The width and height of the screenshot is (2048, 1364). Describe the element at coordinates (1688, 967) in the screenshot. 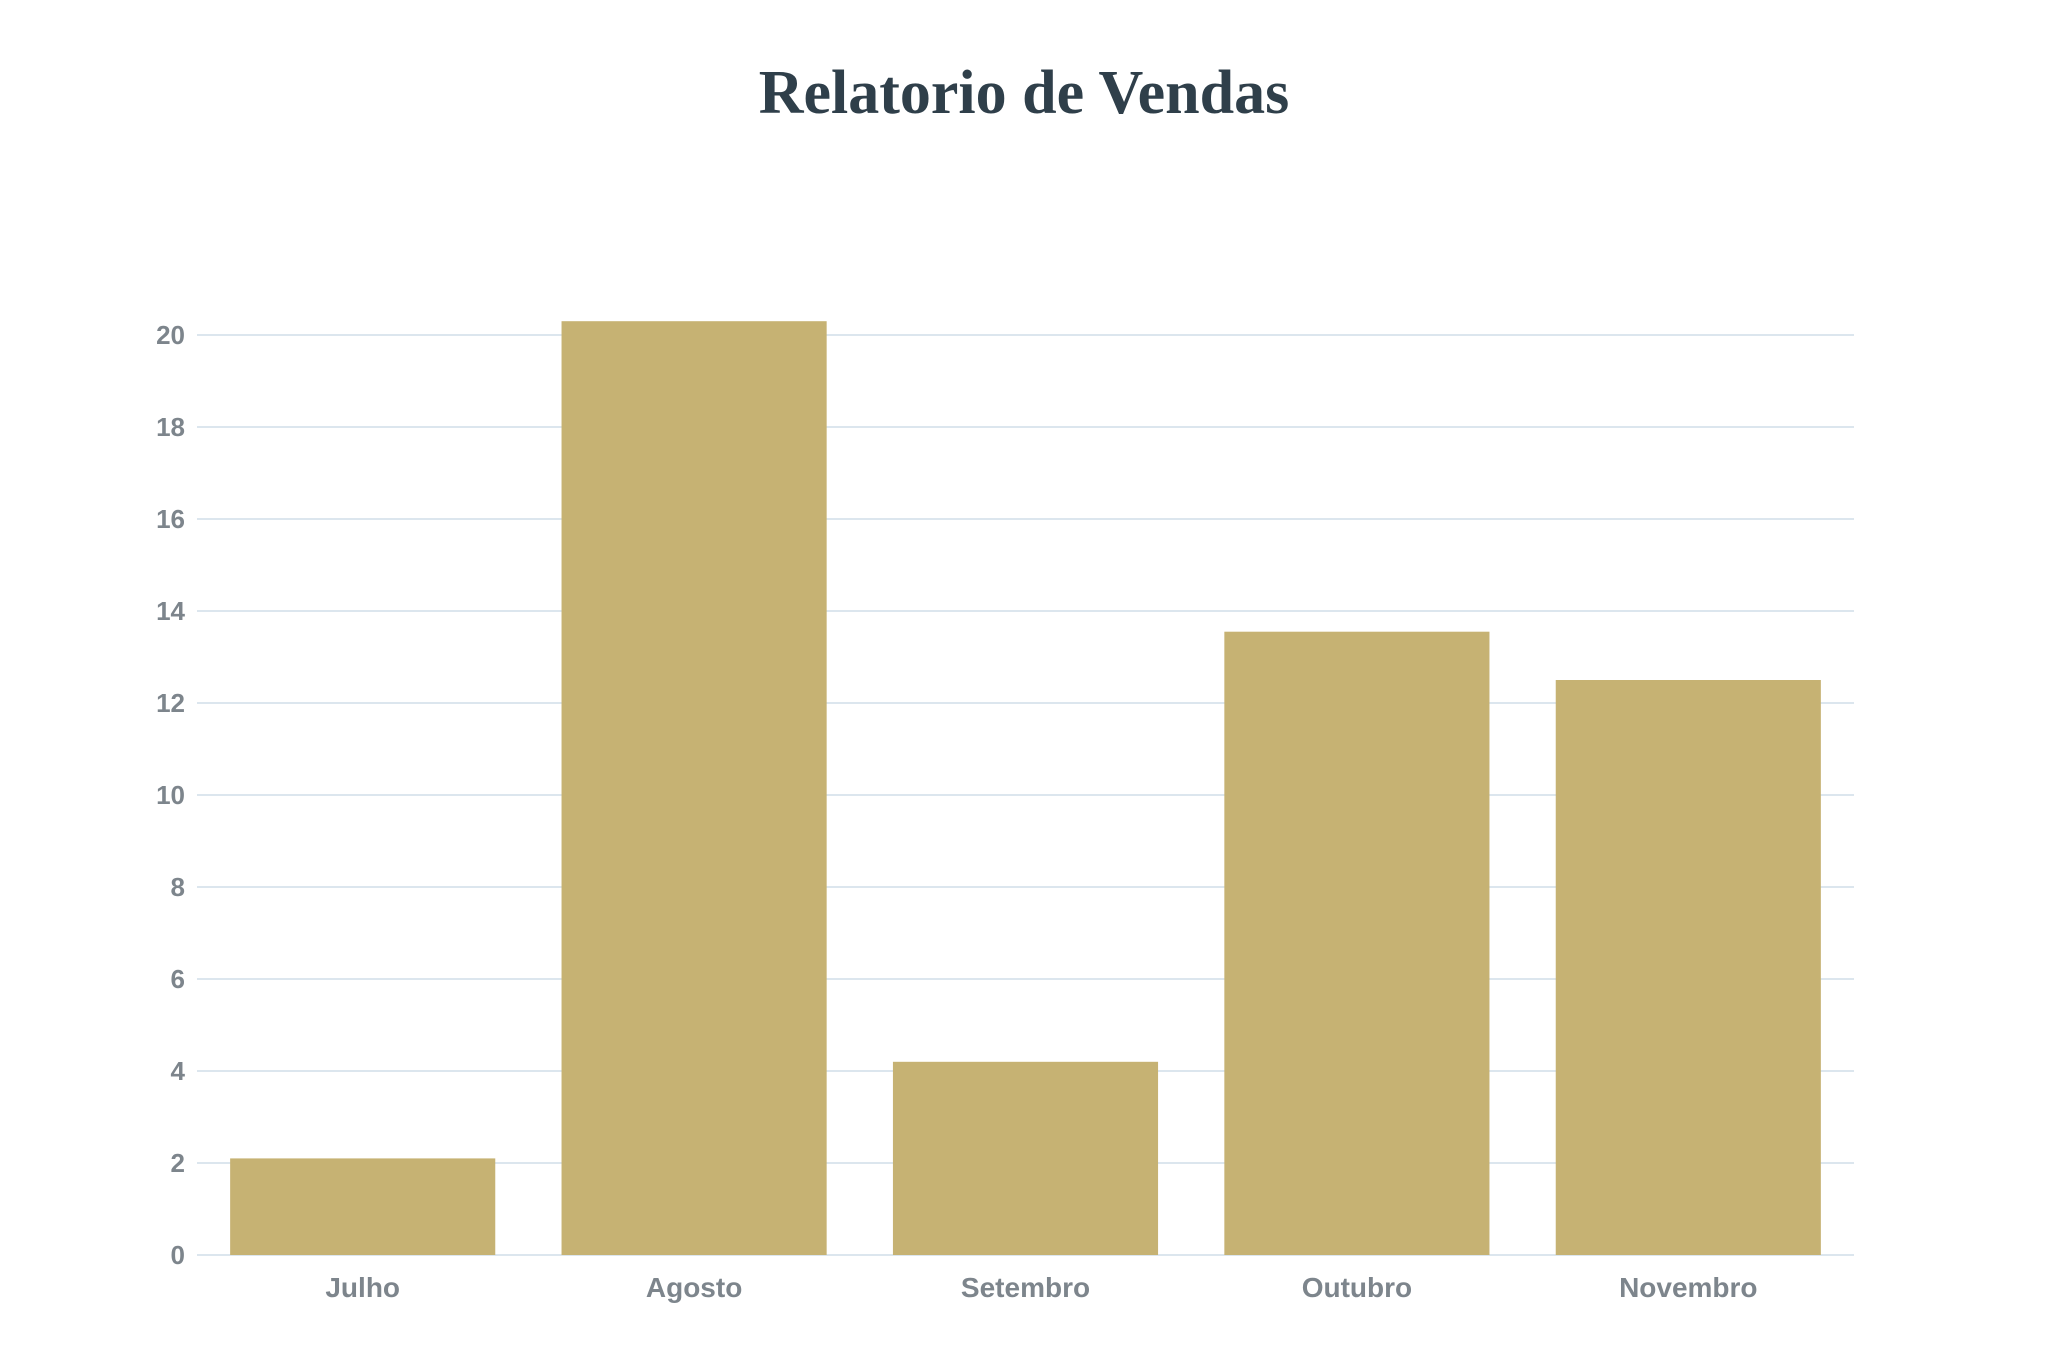

I see `bar-novembro` at that location.